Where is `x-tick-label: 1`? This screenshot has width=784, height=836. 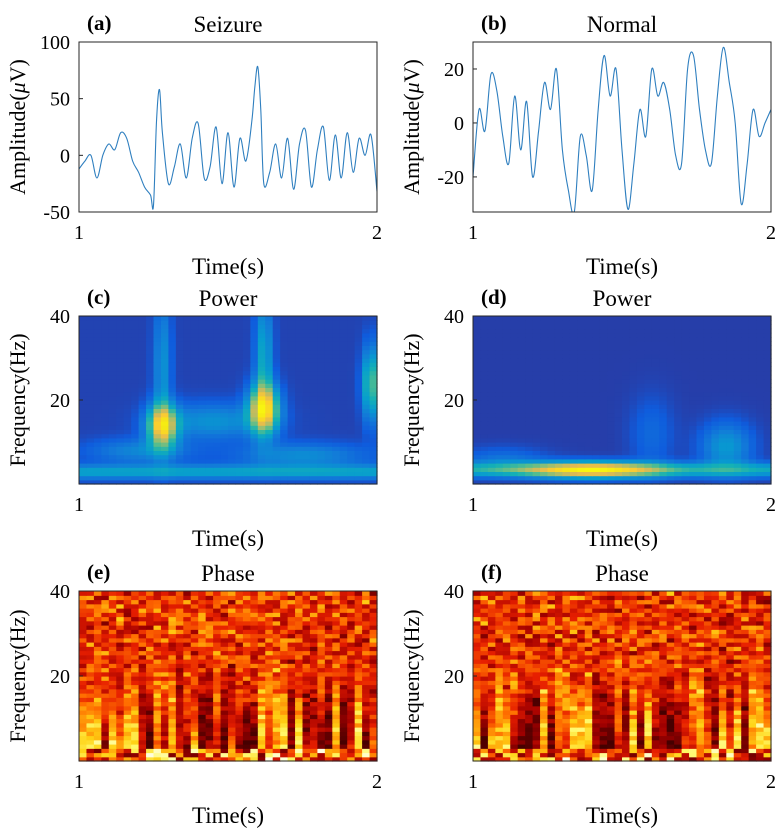
x-tick-label: 1 is located at coordinates (79, 505).